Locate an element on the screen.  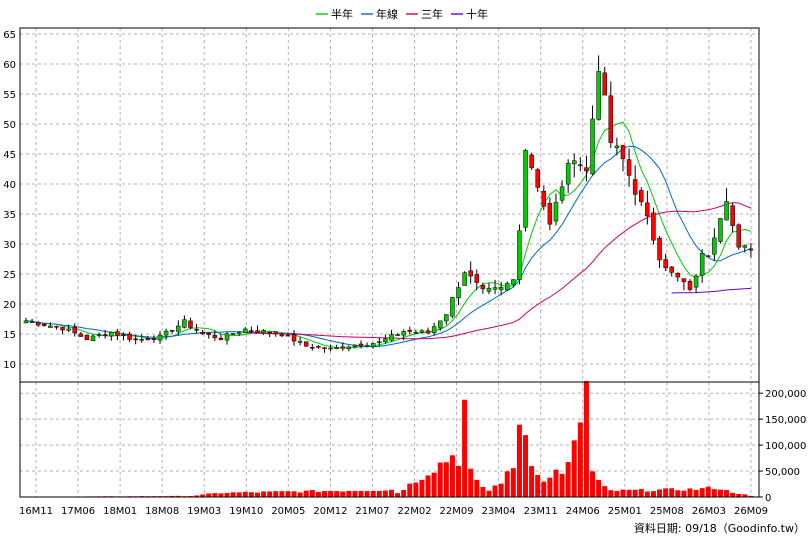
time-tick-label: 26M03 is located at coordinates (709, 511).